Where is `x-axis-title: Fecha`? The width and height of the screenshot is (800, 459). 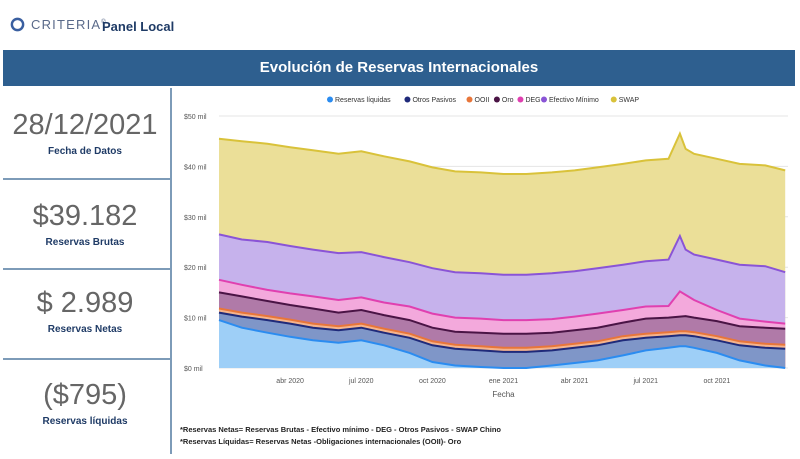 x-axis-title: Fecha is located at coordinates (503, 394).